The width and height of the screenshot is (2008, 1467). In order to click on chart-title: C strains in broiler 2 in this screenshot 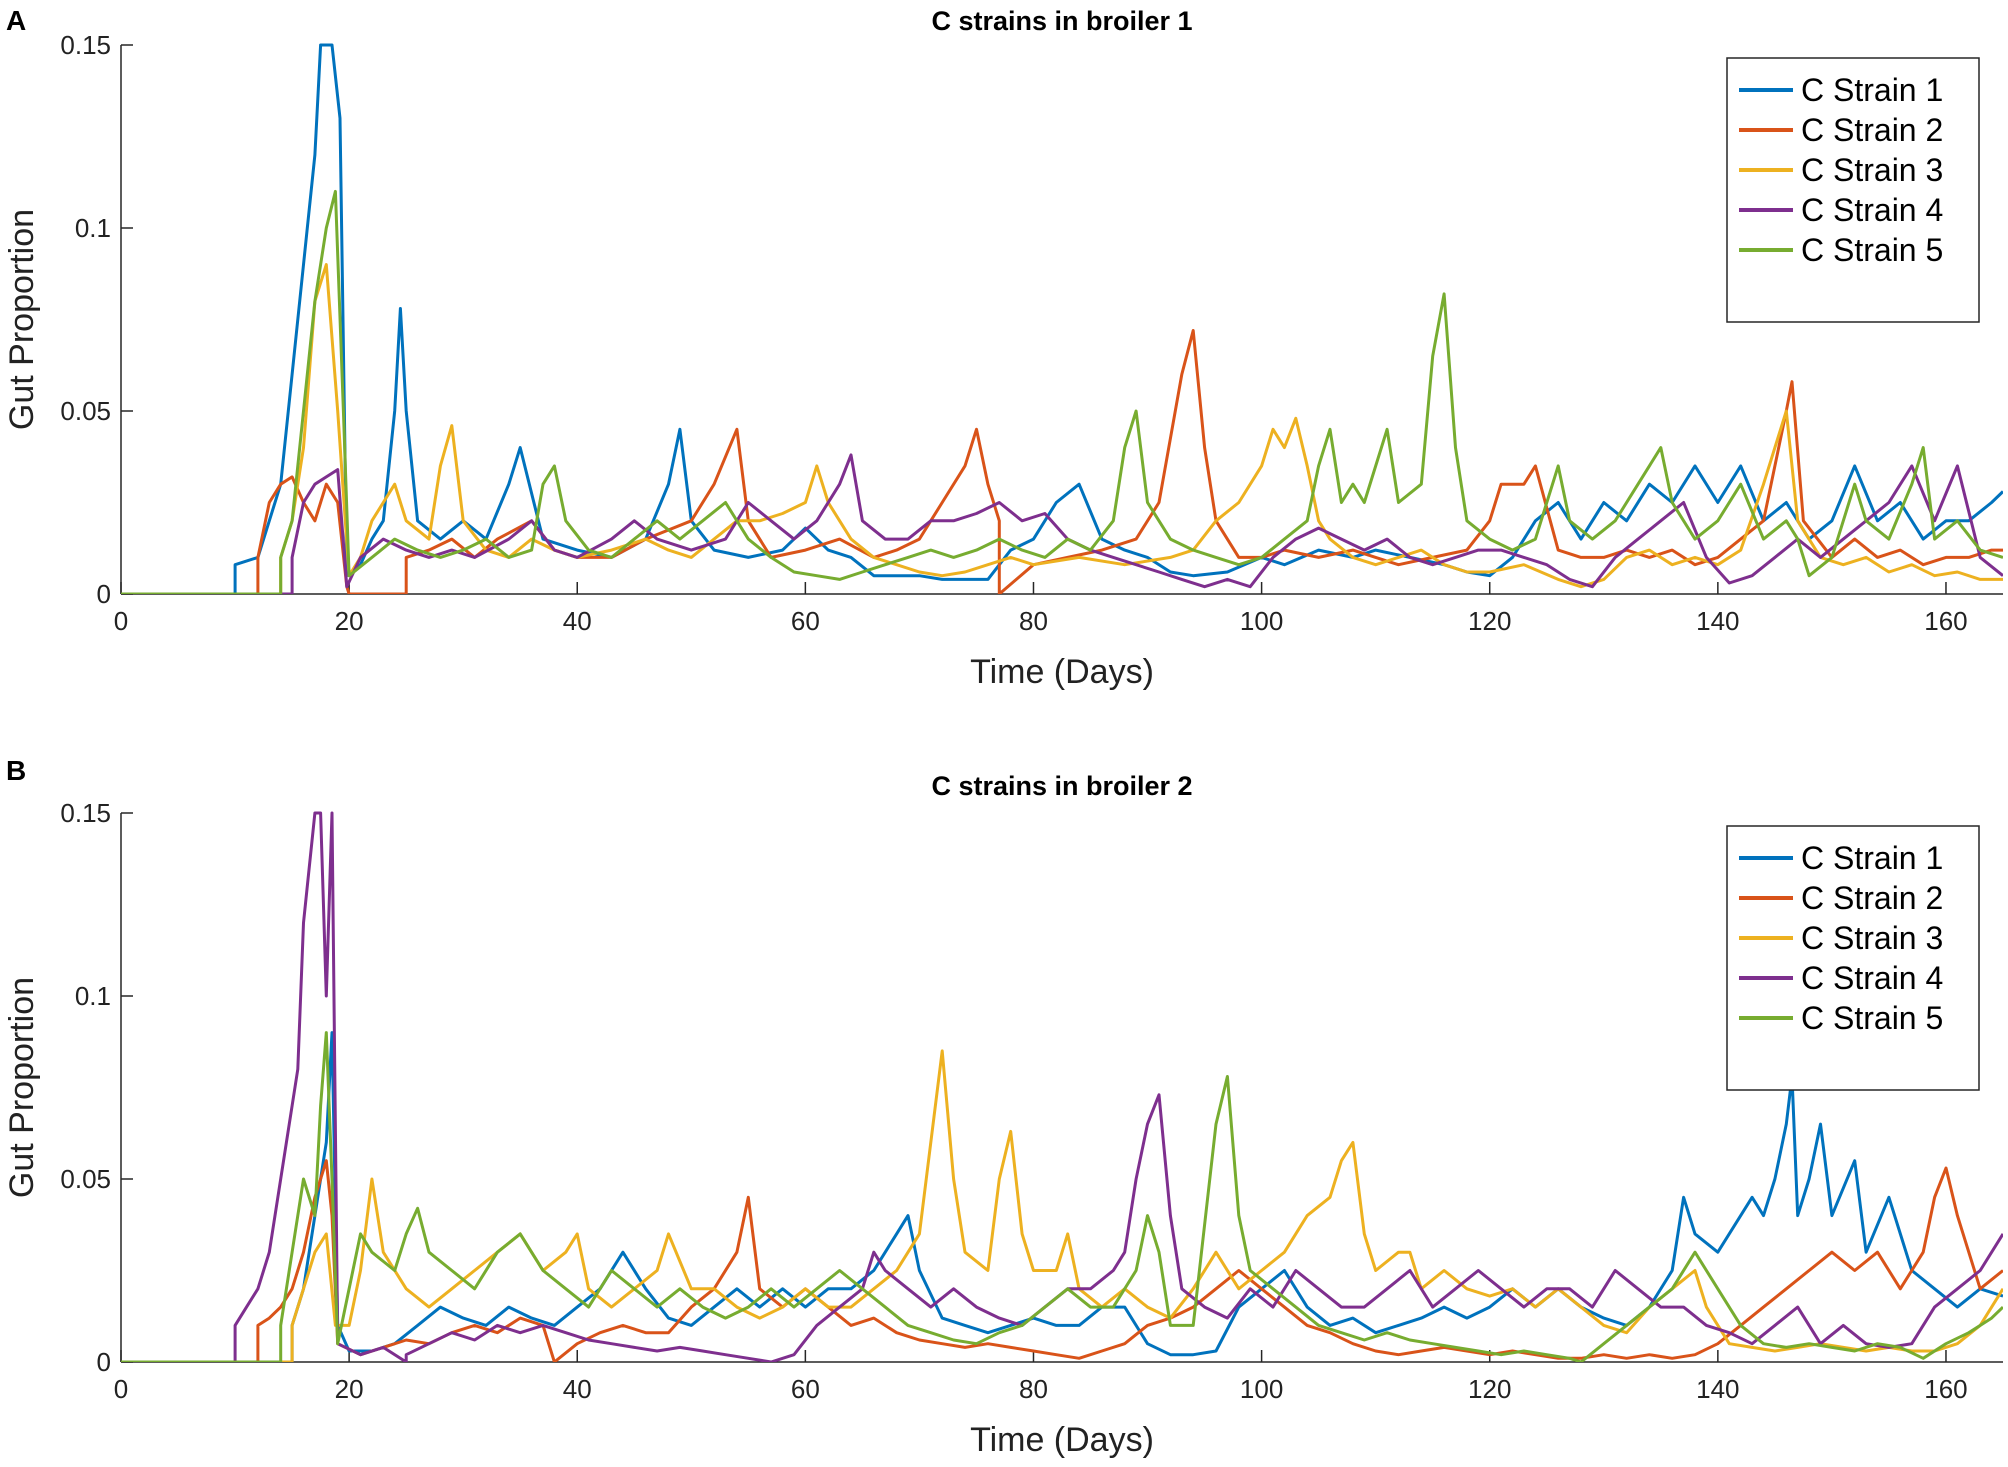, I will do `click(1061, 786)`.